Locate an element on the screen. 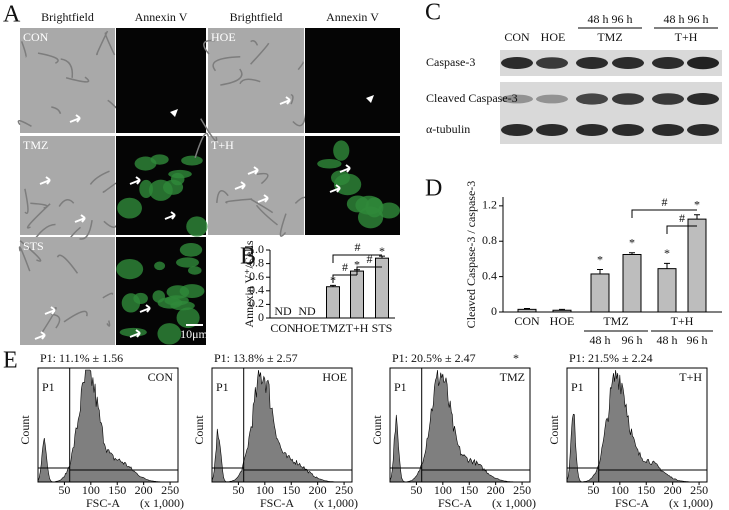  condition-label: STS is located at coordinates (33, 246).